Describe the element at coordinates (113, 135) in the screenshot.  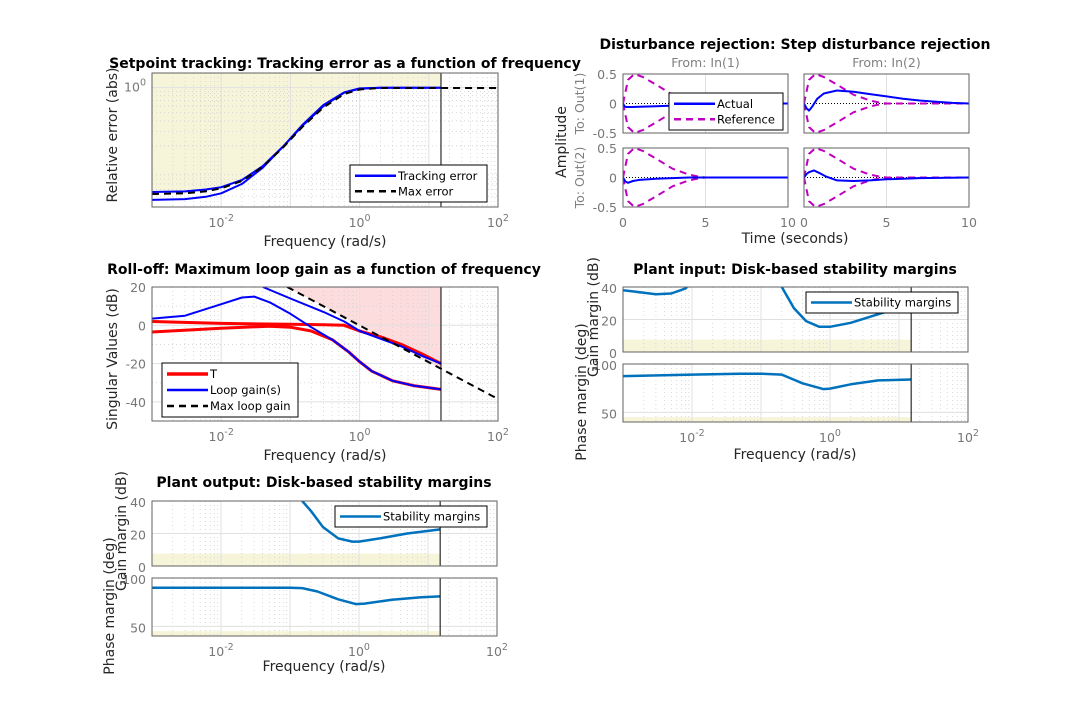
I see `y-axis-label: Relative error (abs)` at that location.